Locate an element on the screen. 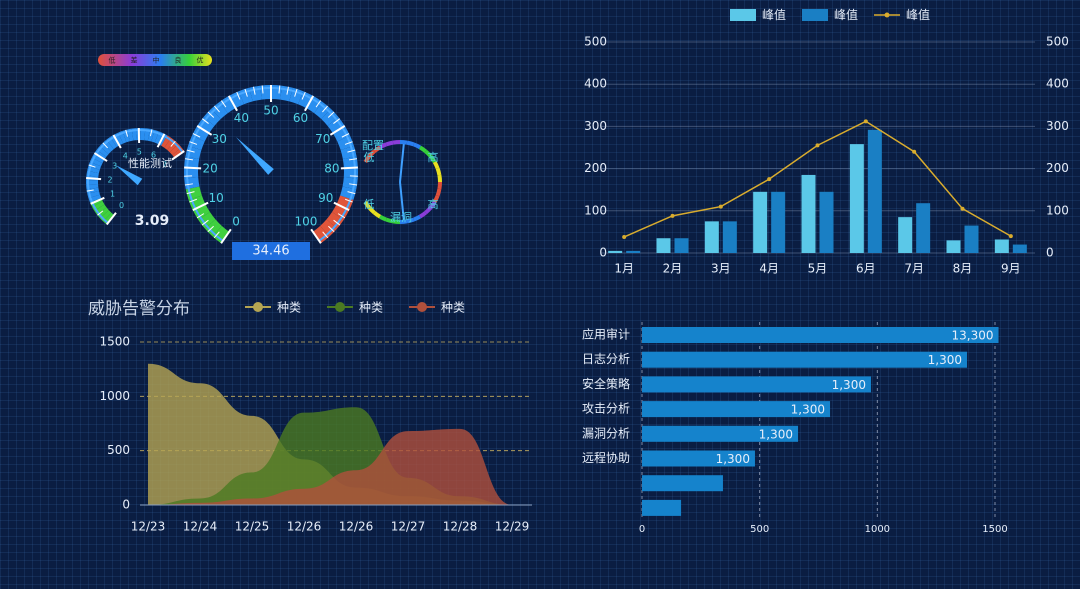  legend-label: 种类 is located at coordinates (453, 308).